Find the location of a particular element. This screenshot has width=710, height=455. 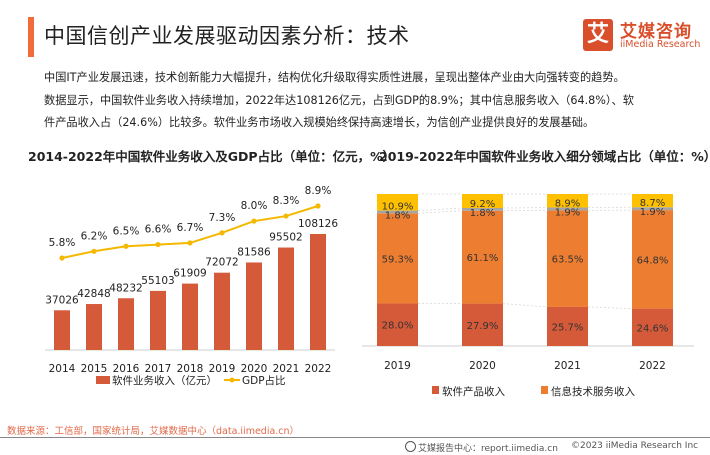

title-accent-bar is located at coordinates (31, 37).